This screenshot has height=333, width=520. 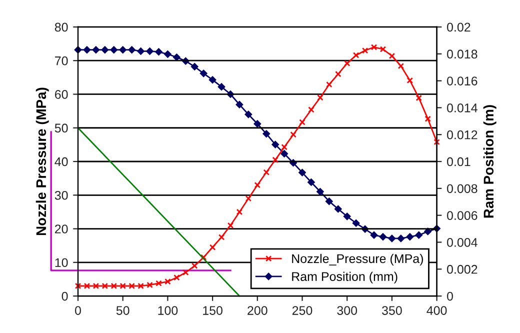 What do you see at coordinates (357, 260) in the screenshot?
I see `legend-label: Nozzle_Pressure (MPa)` at bounding box center [357, 260].